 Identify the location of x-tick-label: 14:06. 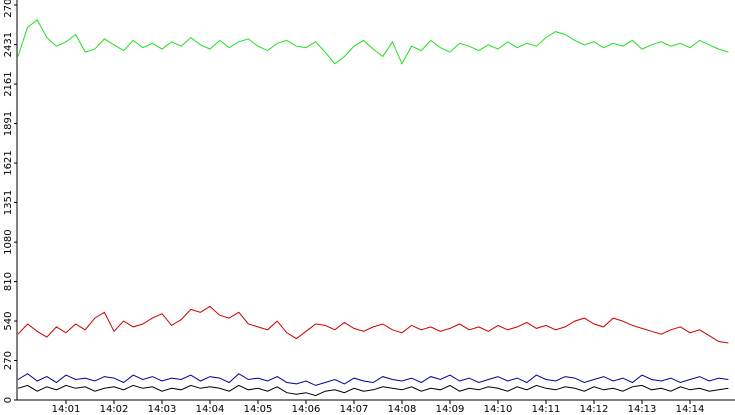
(306, 409).